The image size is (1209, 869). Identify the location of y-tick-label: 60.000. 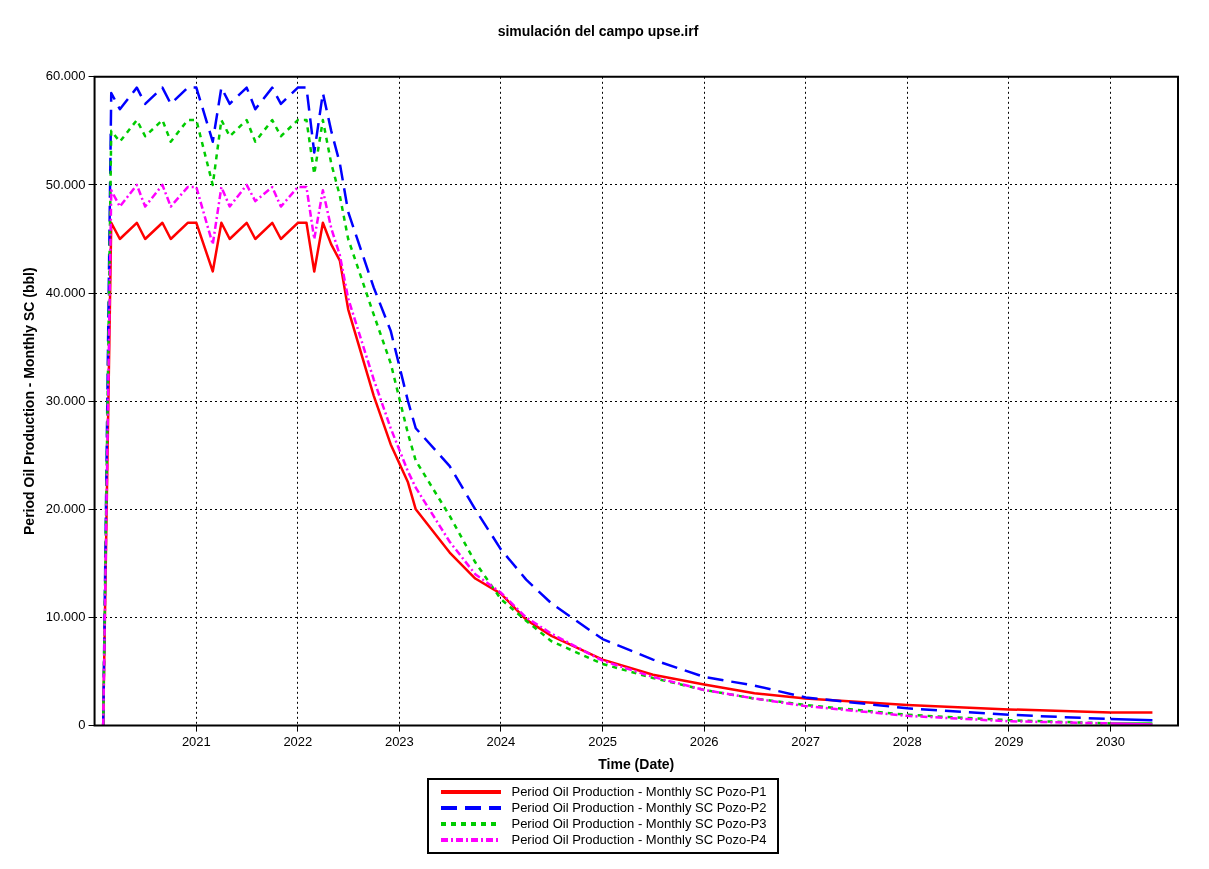
(65, 76).